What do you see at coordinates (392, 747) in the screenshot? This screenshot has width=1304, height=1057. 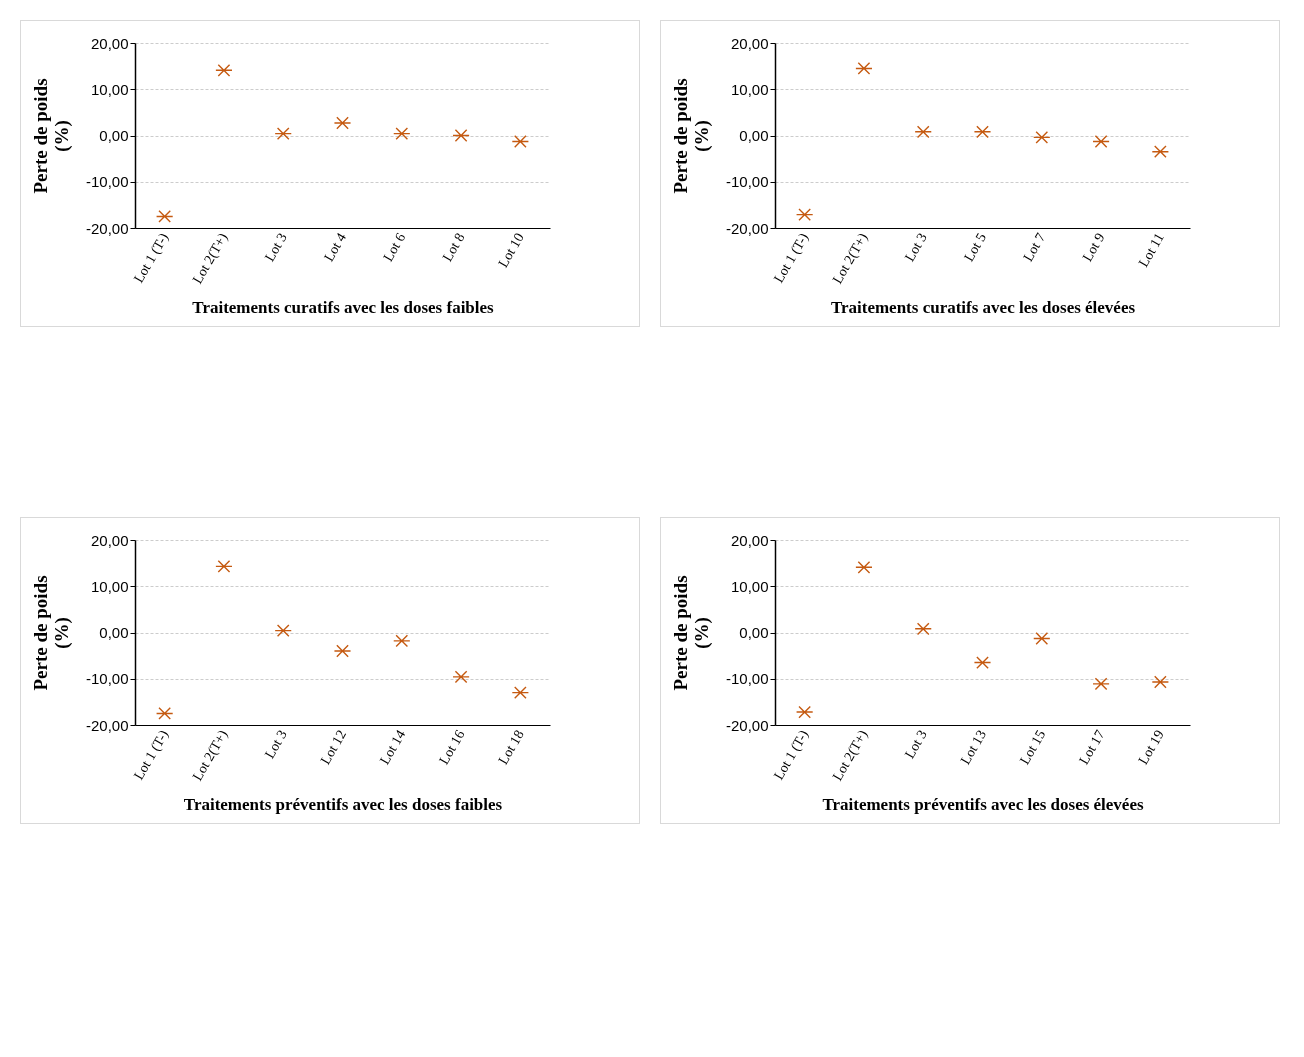 I see `x-tick-label: Lot 14` at bounding box center [392, 747].